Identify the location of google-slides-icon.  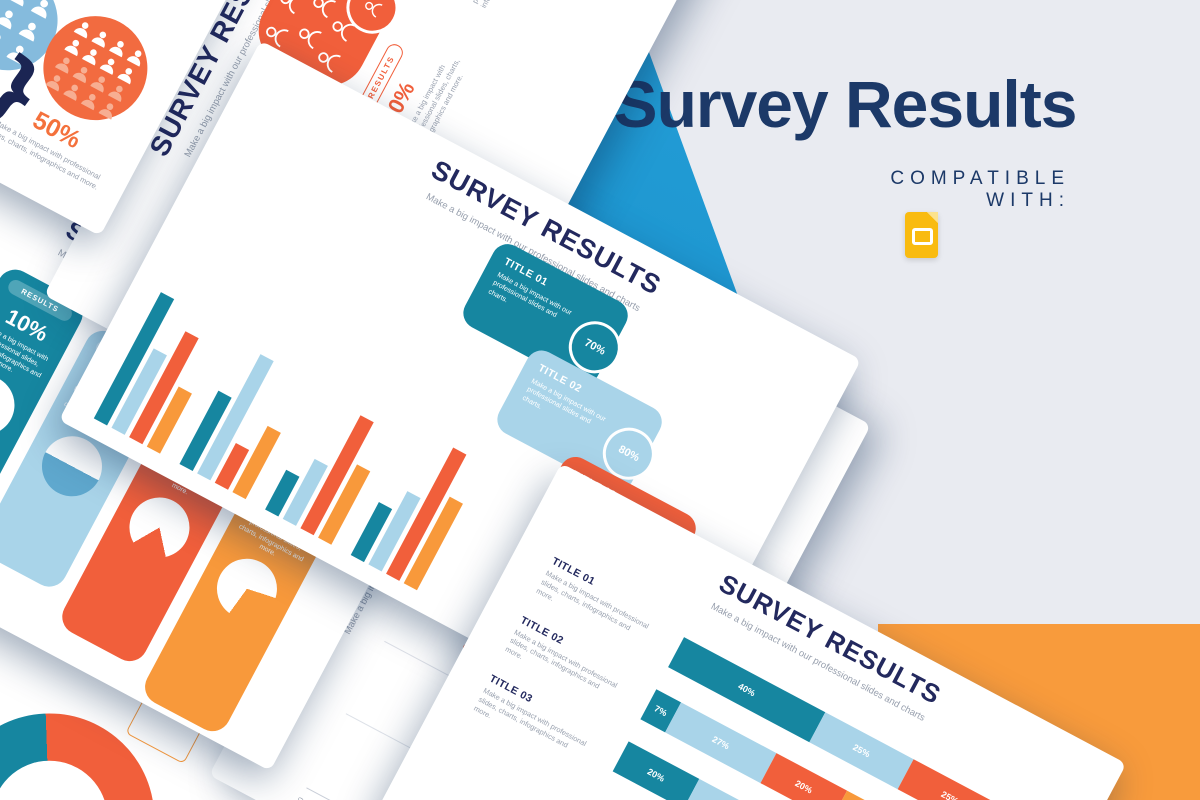
(921, 235).